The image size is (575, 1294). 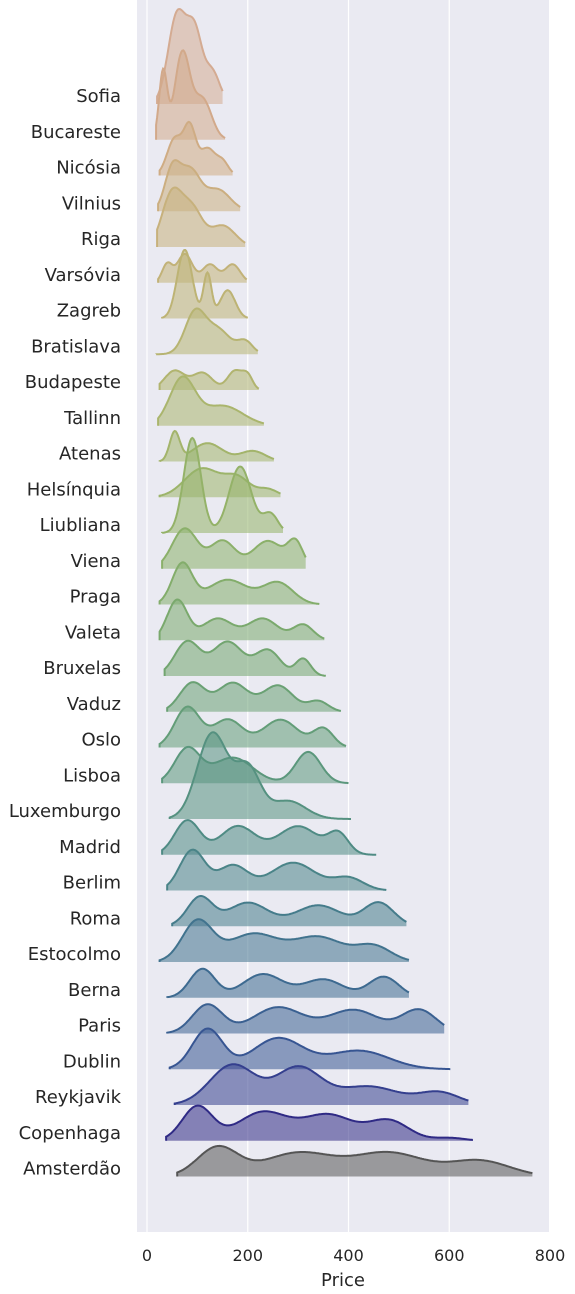 I want to click on ridge-zagreb, so click(x=205, y=284).